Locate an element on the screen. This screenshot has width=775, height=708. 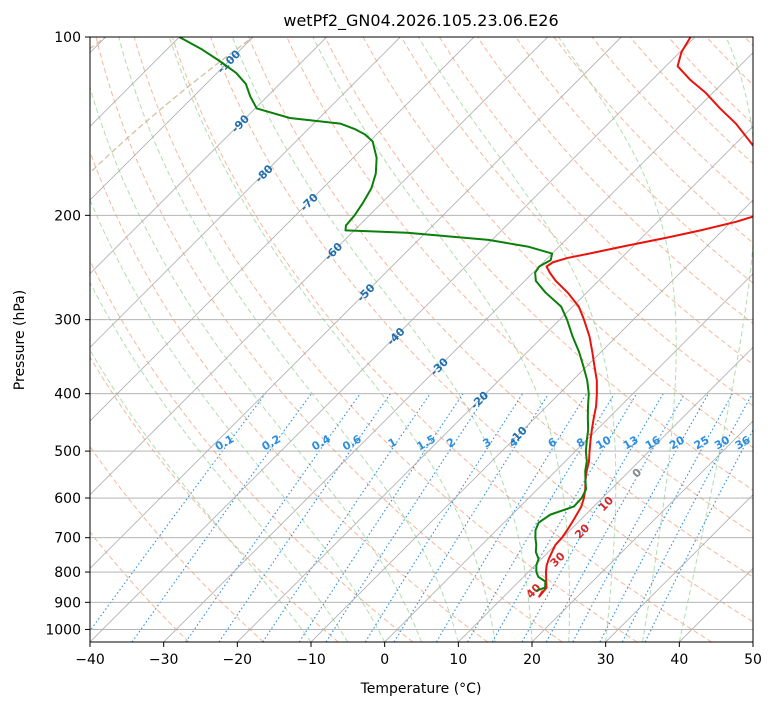
x-axis-title: Temperature (°C) is located at coordinates (421, 689).